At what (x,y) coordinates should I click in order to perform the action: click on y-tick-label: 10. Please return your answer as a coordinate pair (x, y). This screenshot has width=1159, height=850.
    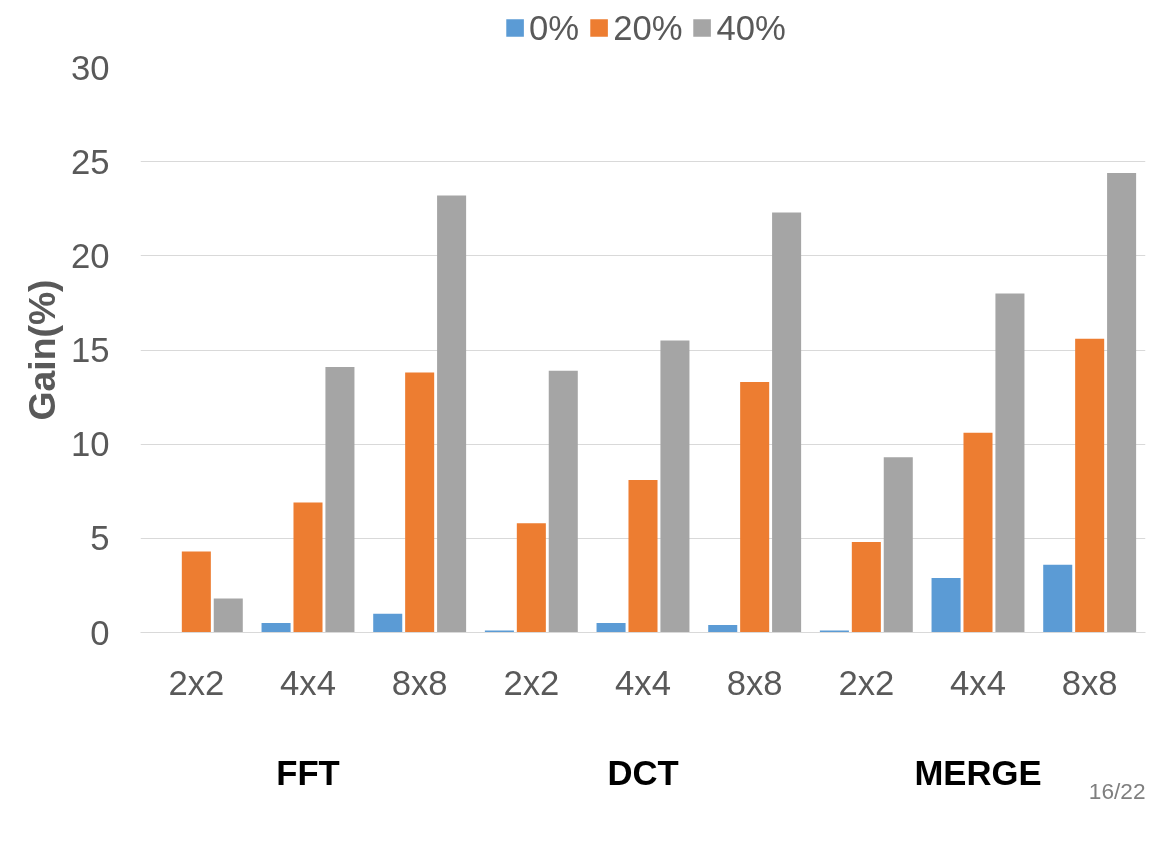
    Looking at the image, I should click on (90, 444).